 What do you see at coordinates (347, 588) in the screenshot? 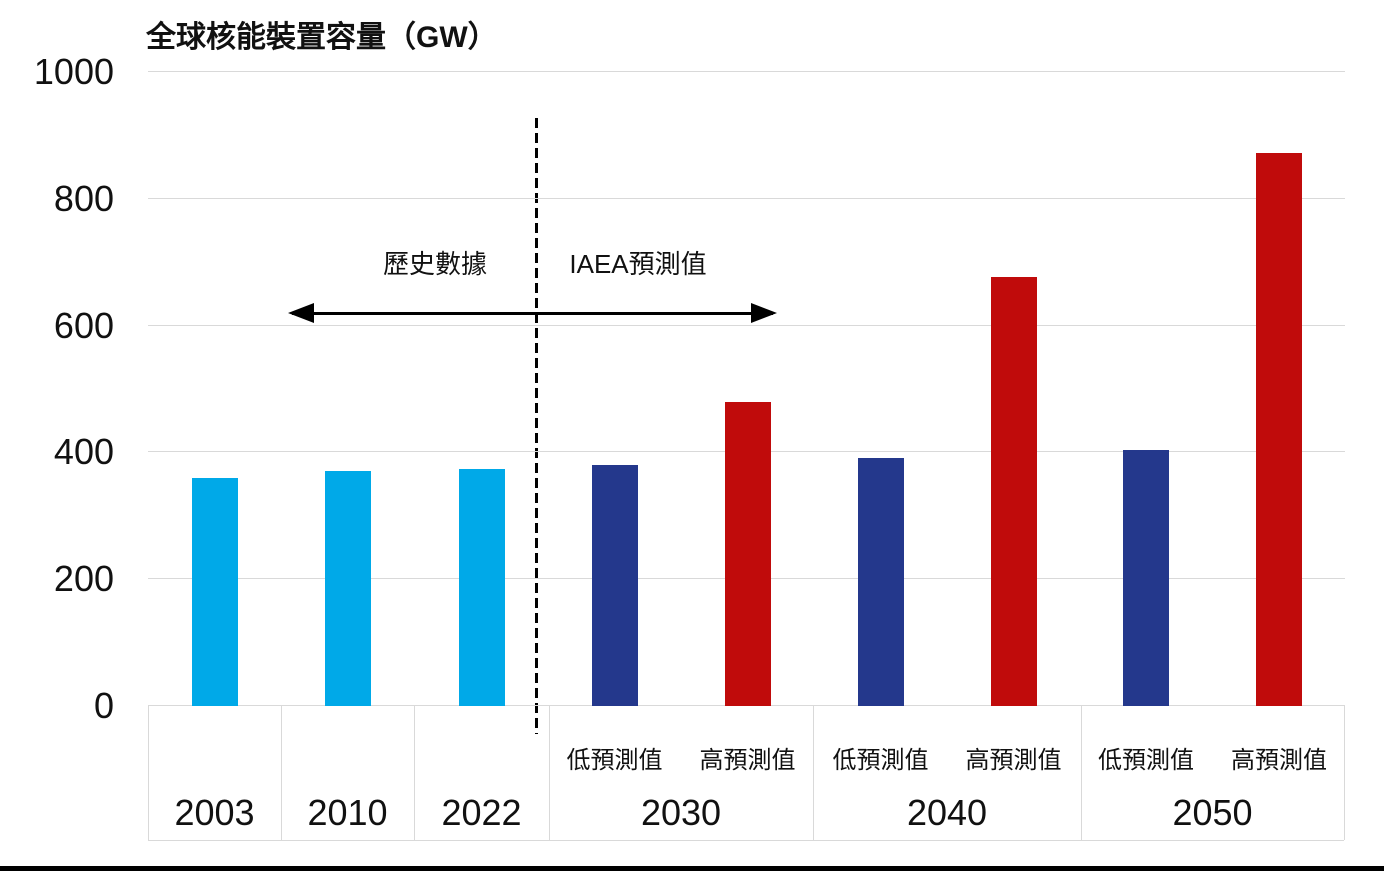
I see `bar-2010` at bounding box center [347, 588].